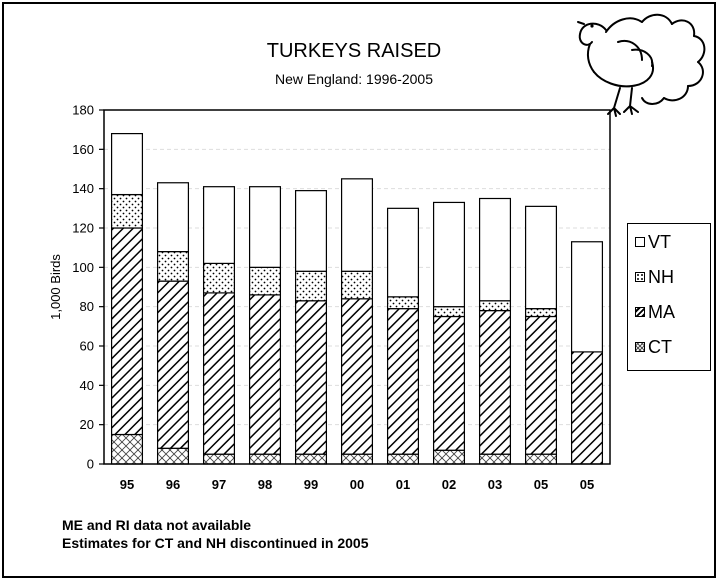  What do you see at coordinates (354, 51) in the screenshot?
I see `chart-title: TURKEYS RAISED` at bounding box center [354, 51].